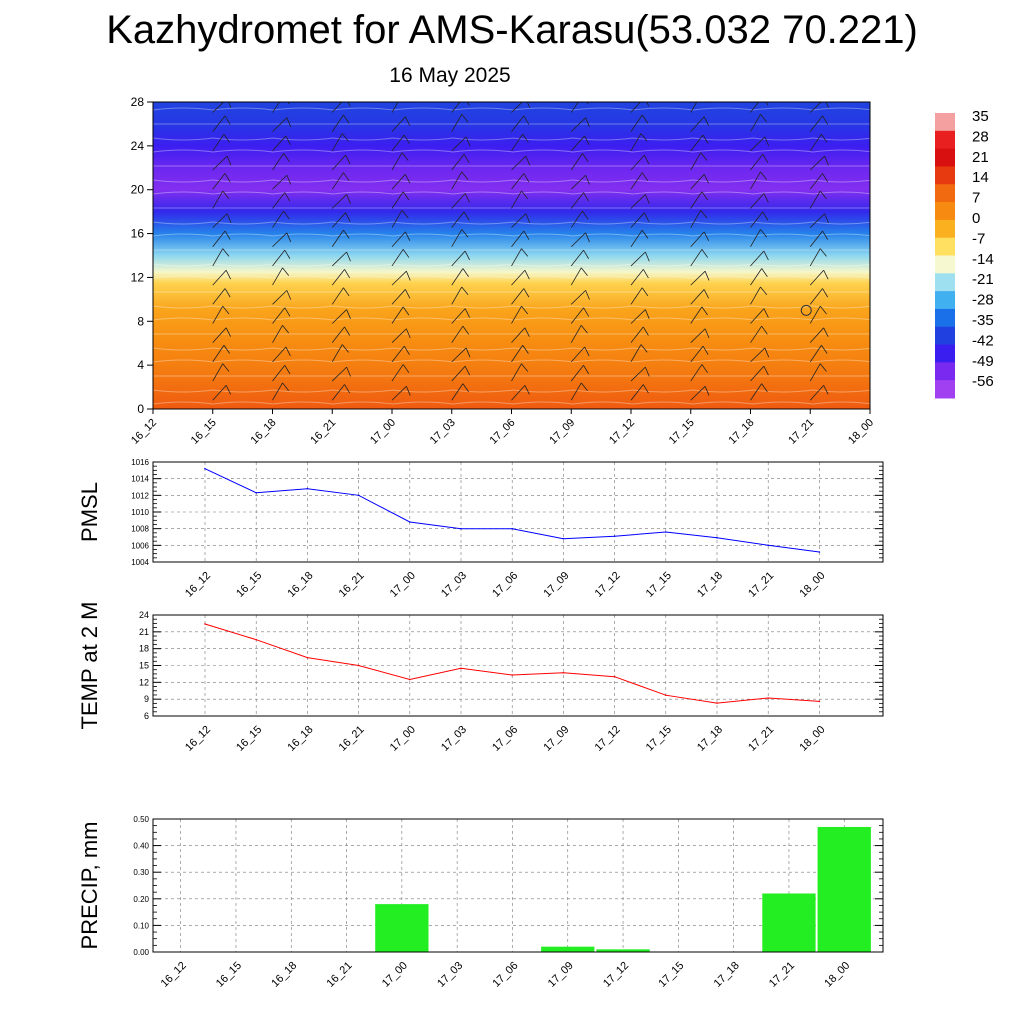 Image resolution: width=1024 pixels, height=1024 pixels. Describe the element at coordinates (144, 649) in the screenshot. I see `y-tick-label: 18` at that location.